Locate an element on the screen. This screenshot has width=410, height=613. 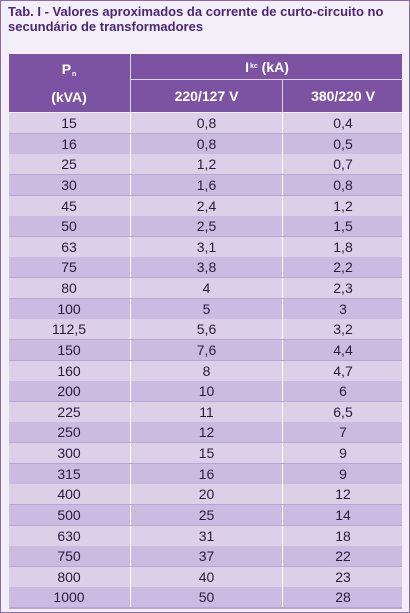
cell-power: 50 is located at coordinates (69, 226).